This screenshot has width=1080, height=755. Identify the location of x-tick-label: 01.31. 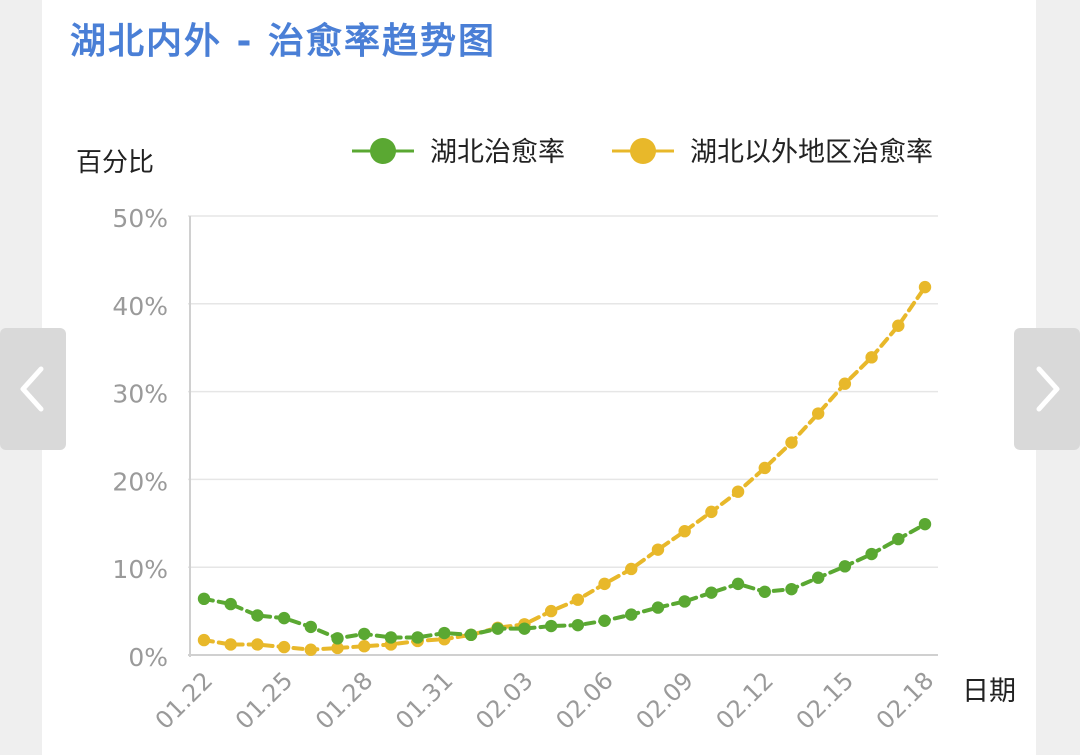
(424, 700).